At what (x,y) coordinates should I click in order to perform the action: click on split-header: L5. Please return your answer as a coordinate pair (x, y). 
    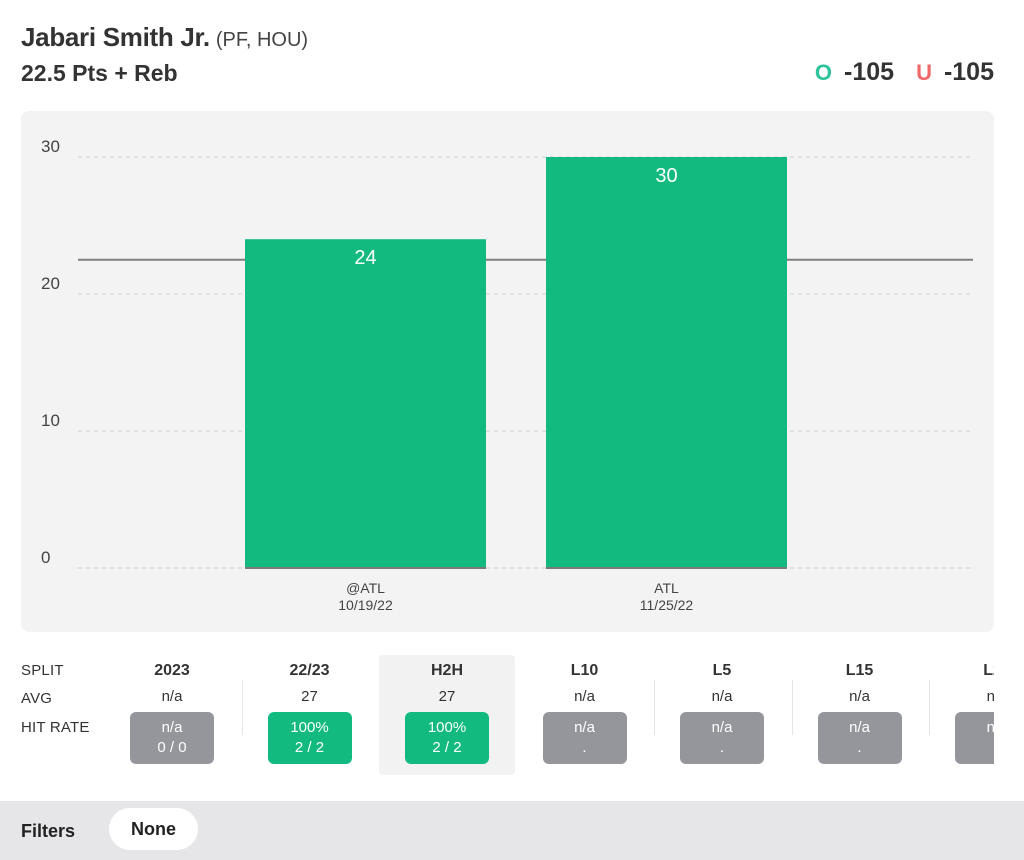
    Looking at the image, I should click on (722, 670).